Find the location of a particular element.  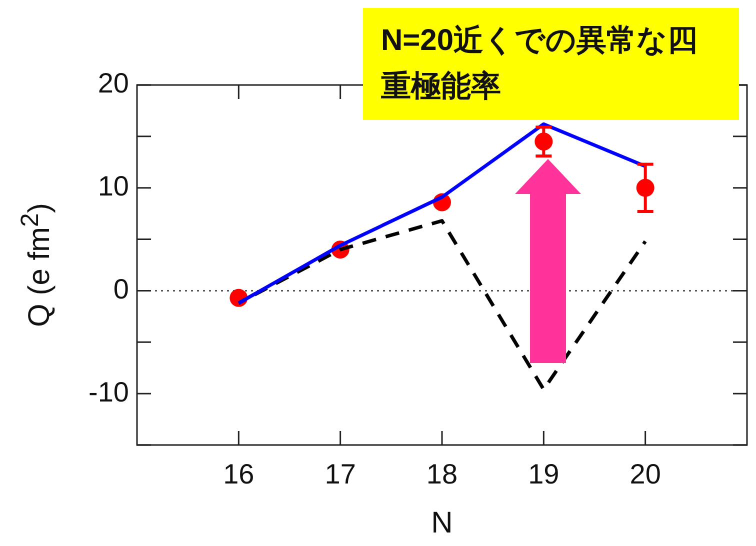

x-tick-label: 18 is located at coordinates (442, 474).